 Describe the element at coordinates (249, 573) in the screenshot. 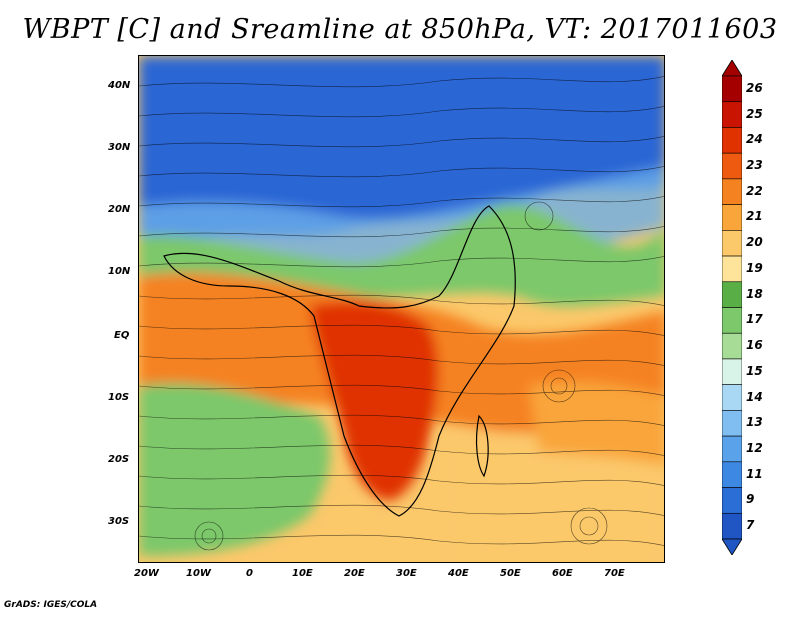

I see `x-tick-label: 0` at that location.